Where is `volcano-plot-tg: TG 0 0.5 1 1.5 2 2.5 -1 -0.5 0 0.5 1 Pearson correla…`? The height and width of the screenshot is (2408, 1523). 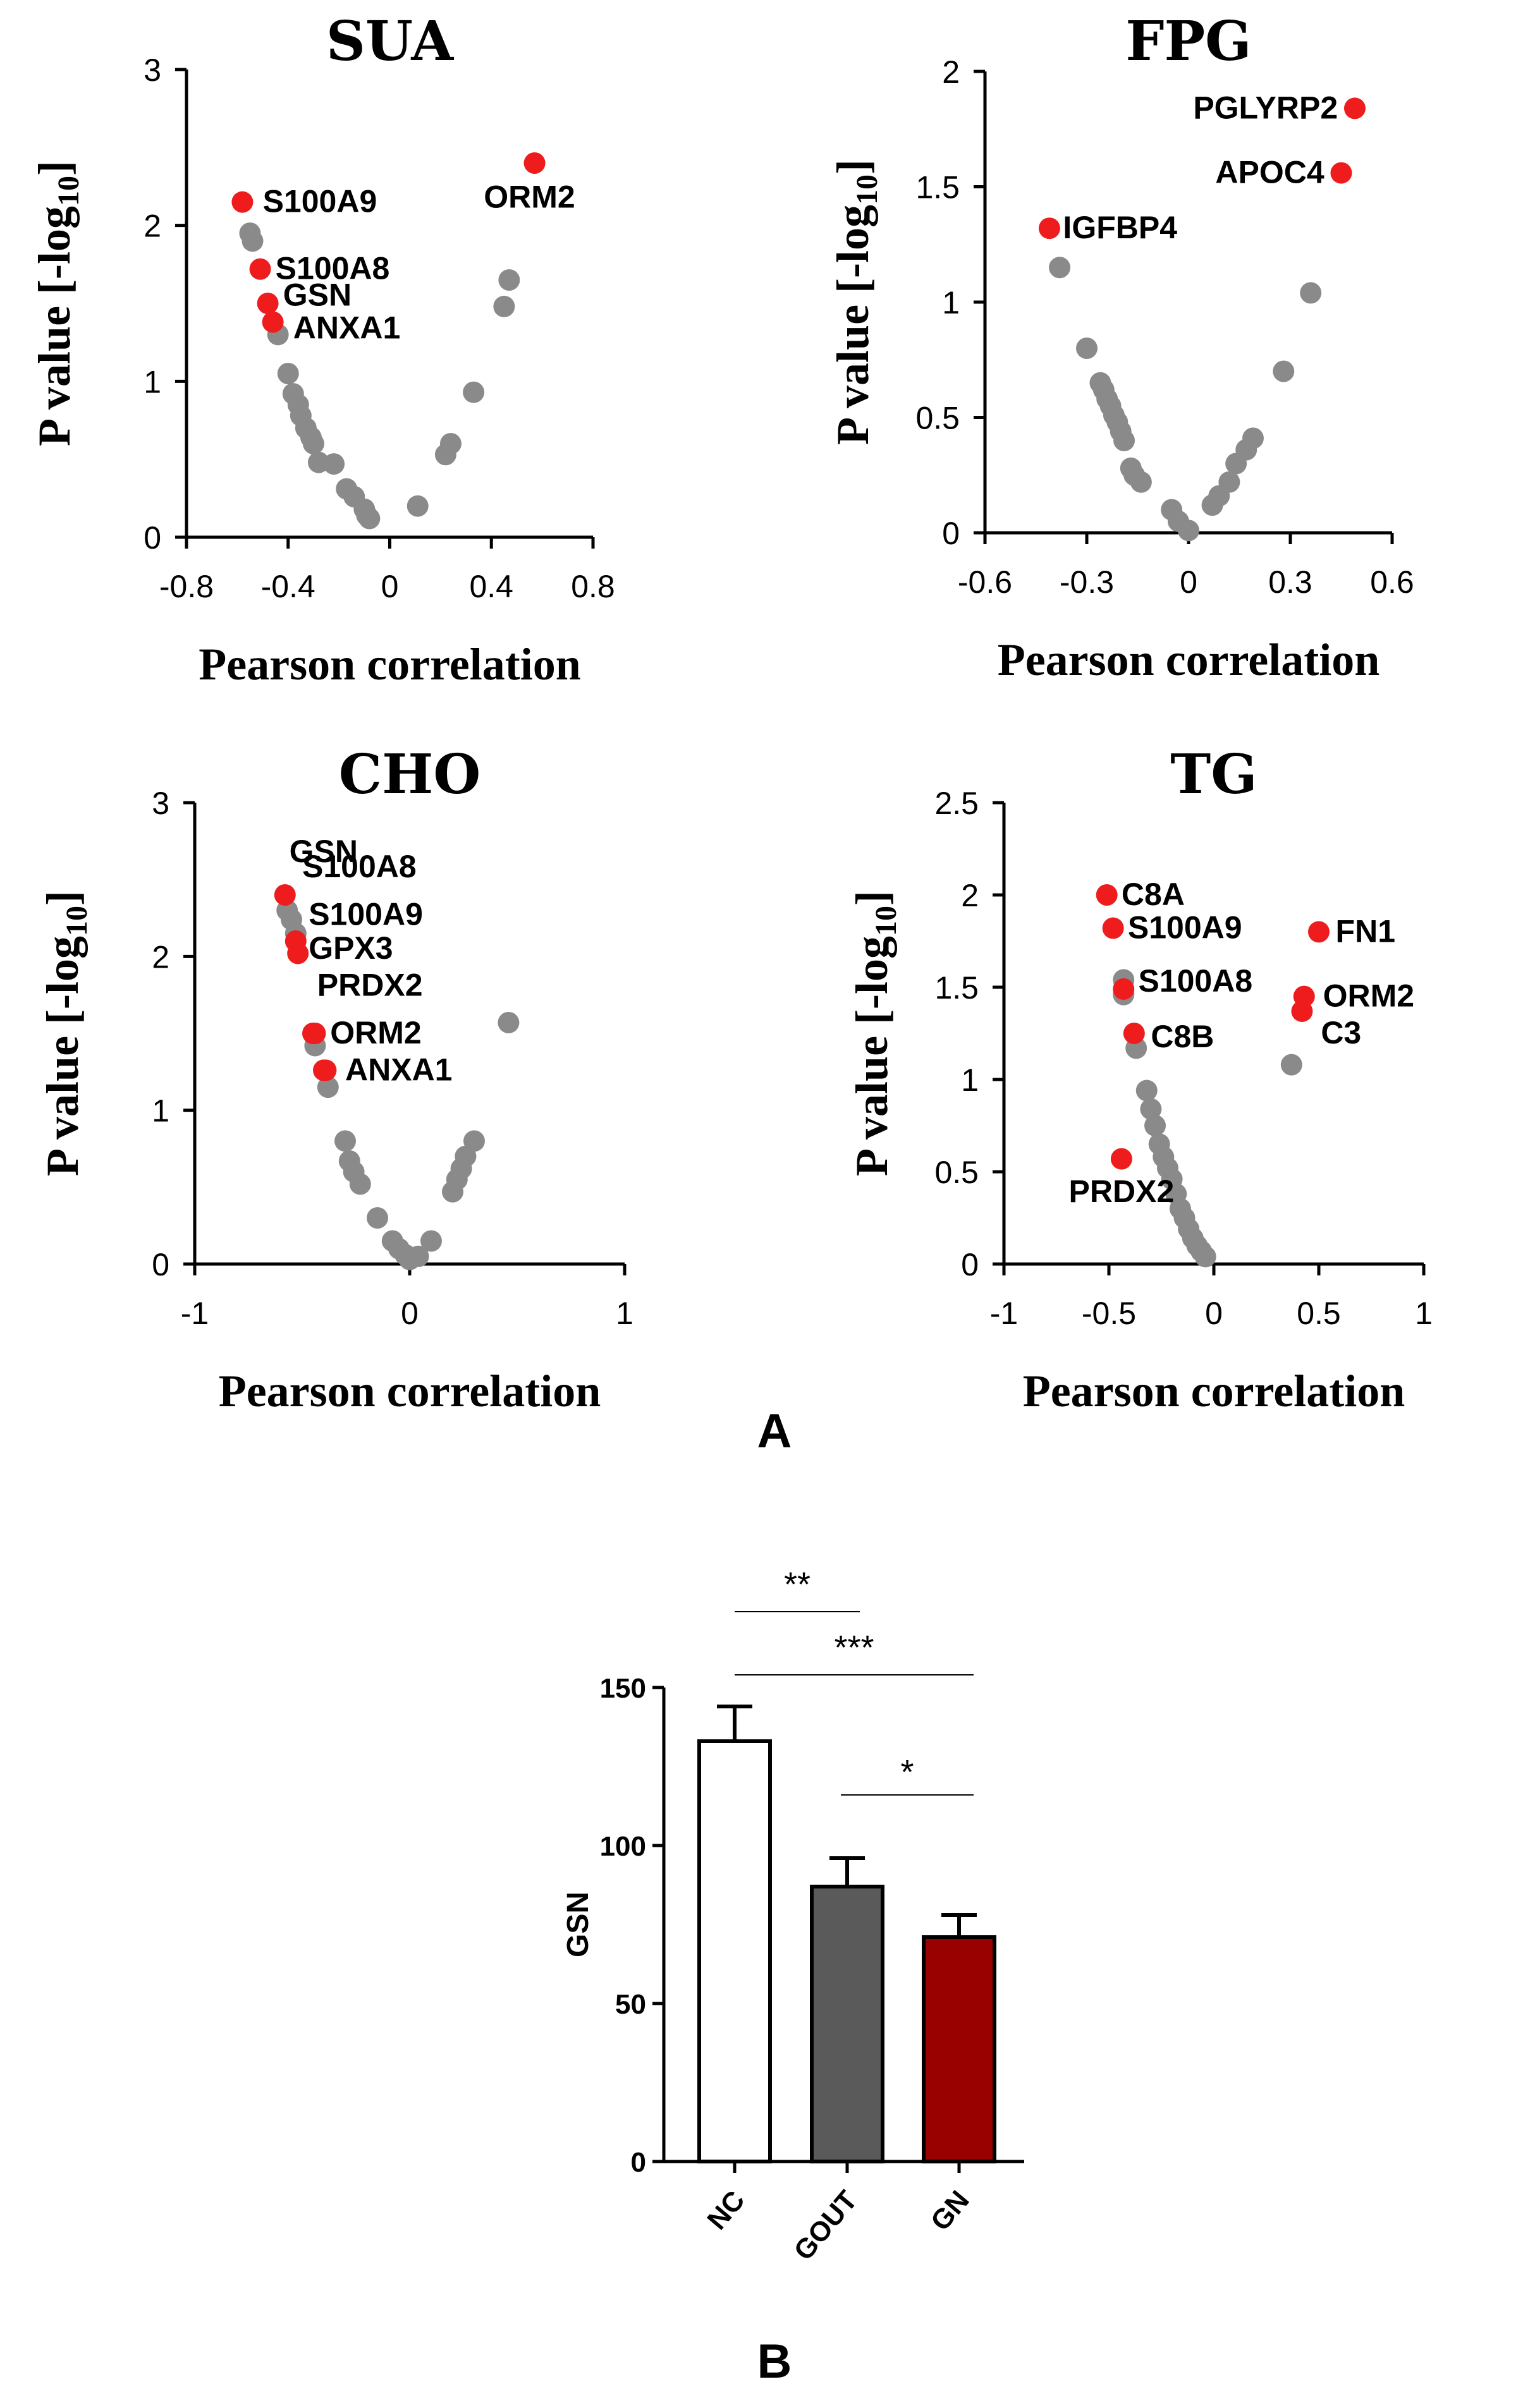
volcano-plot-tg: TG 0 0.5 1 1.5 2 2.5 -1 -0.5 0 0.5 1 Pearson correla… is located at coordinates (1140, 1079).